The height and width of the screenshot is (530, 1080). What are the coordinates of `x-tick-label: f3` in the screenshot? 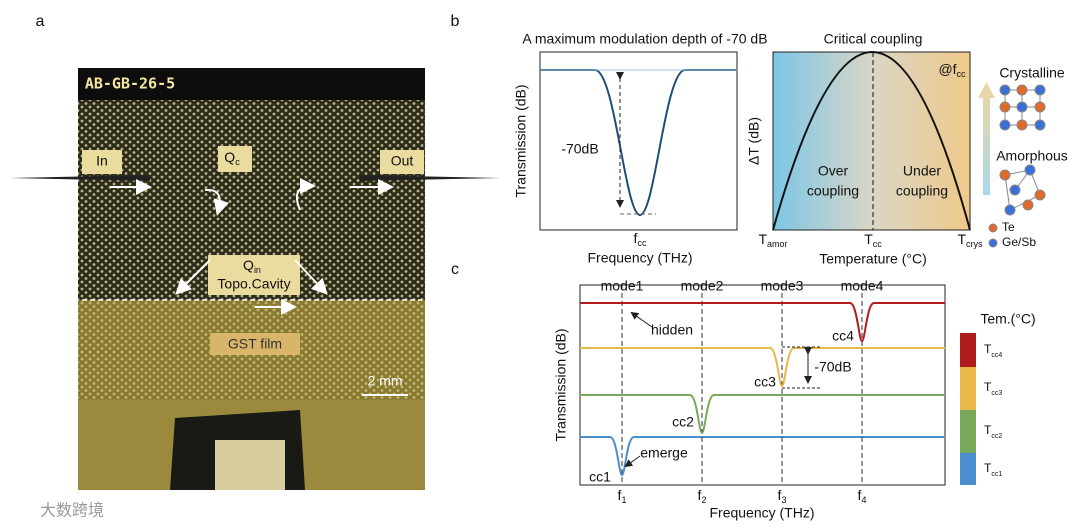 It's located at (782, 496).